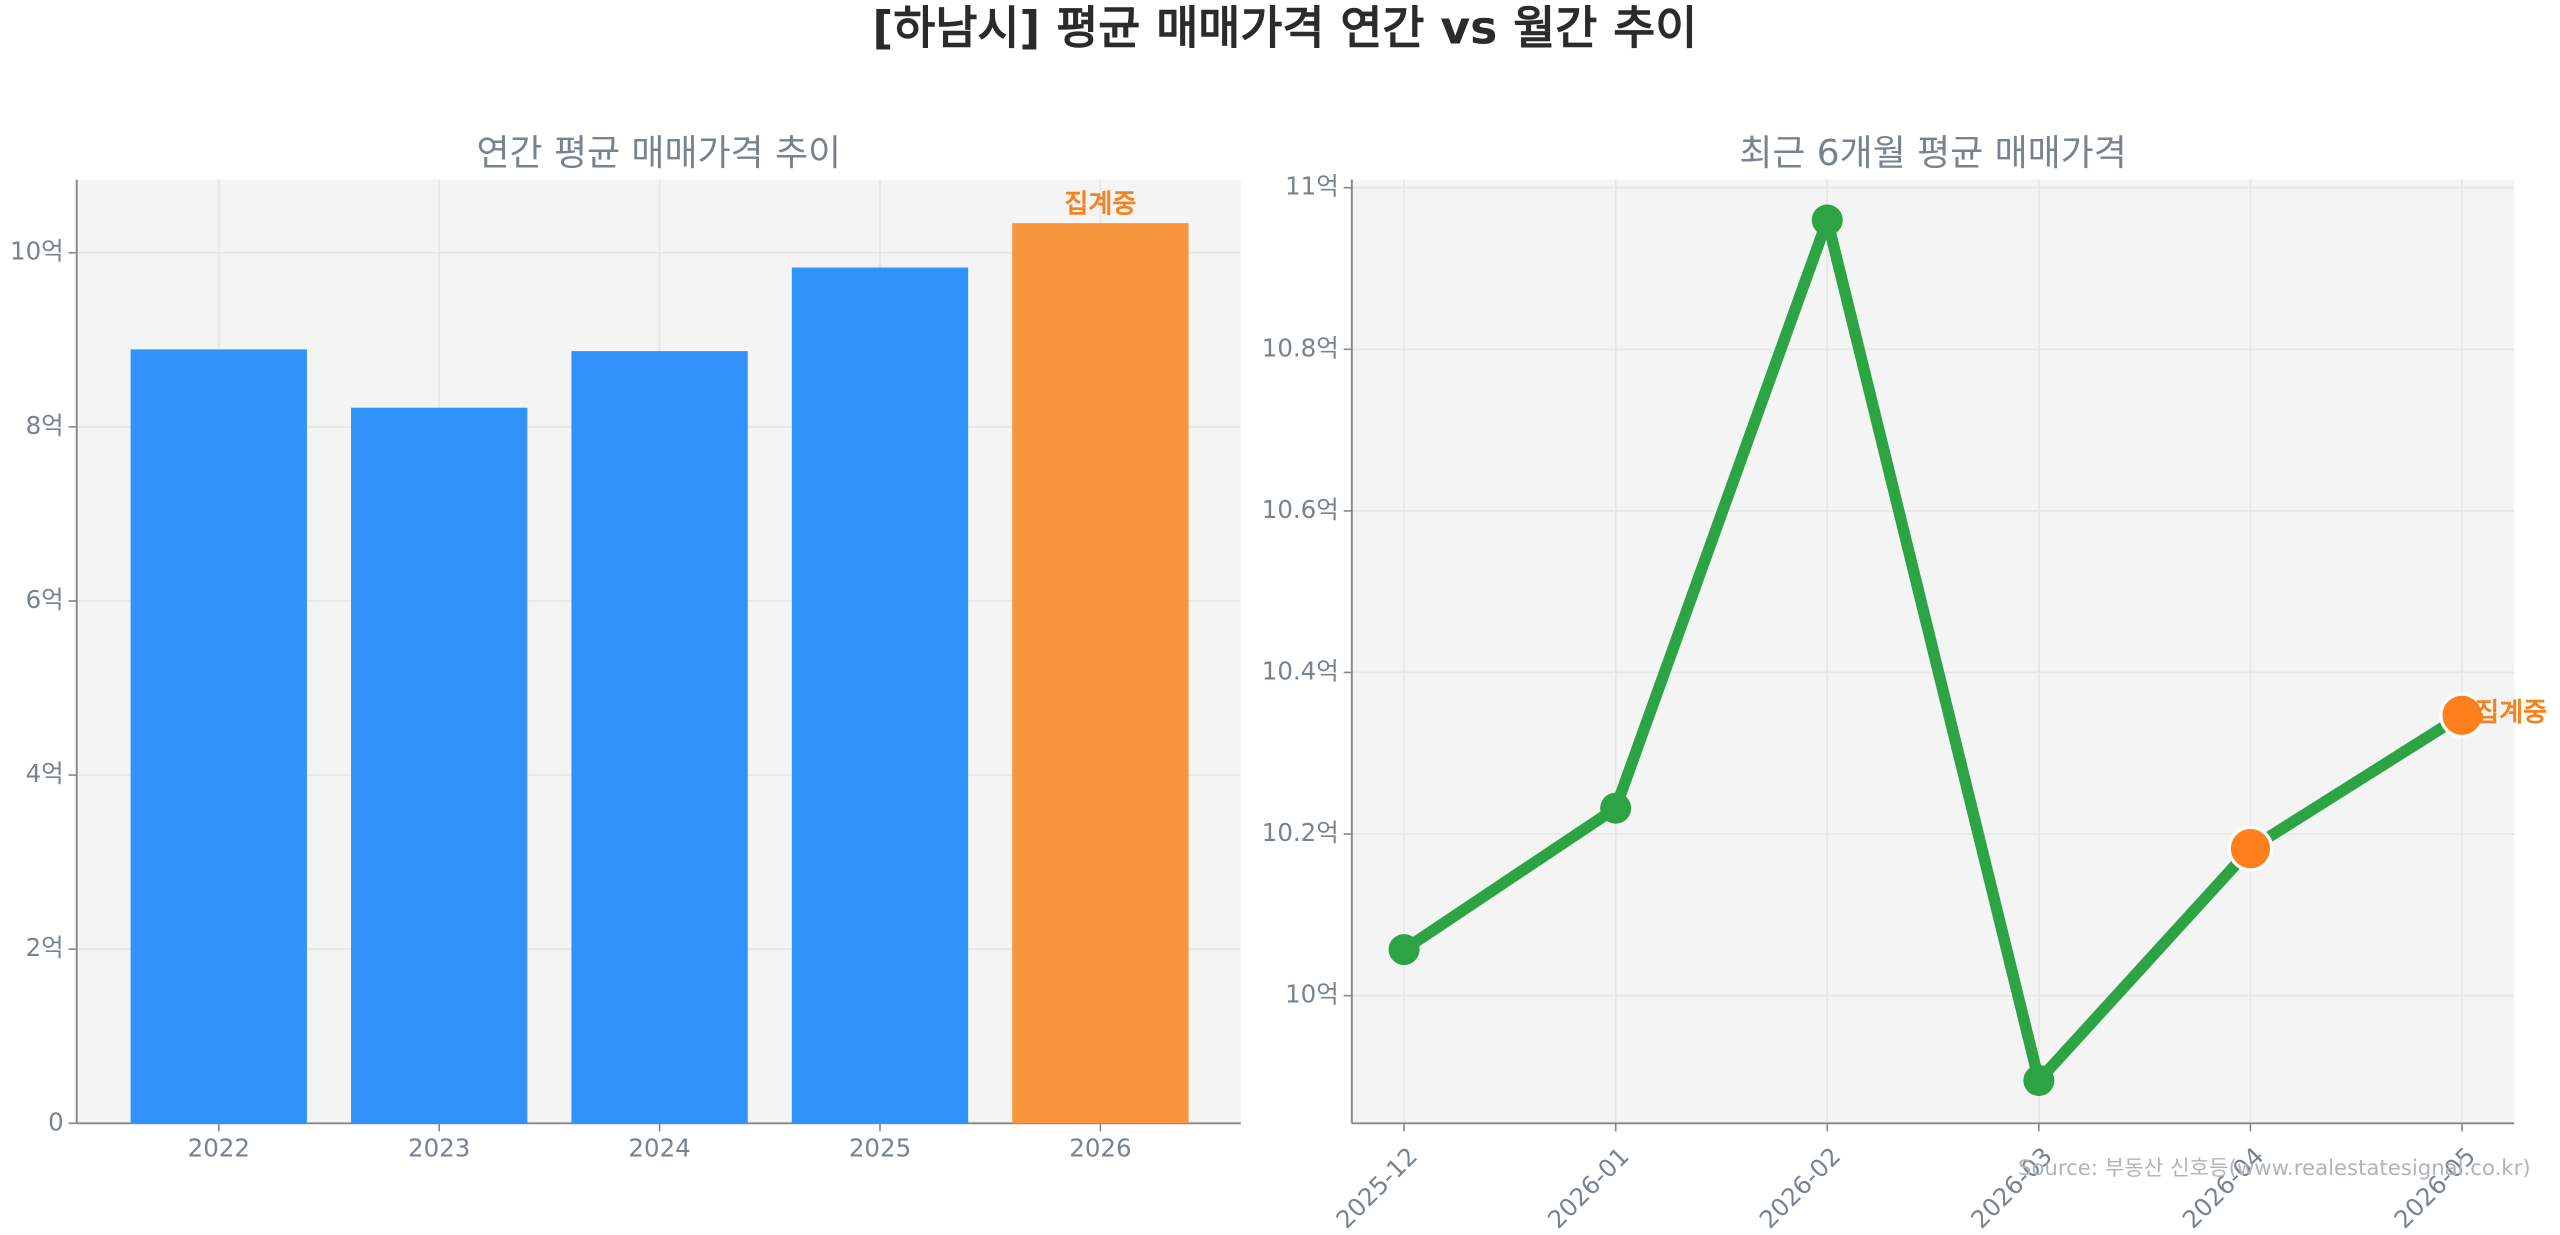  I want to click on figure-title: [하남시] 평균 매매가격 연간 vs 월간 추이, so click(1284, 28).